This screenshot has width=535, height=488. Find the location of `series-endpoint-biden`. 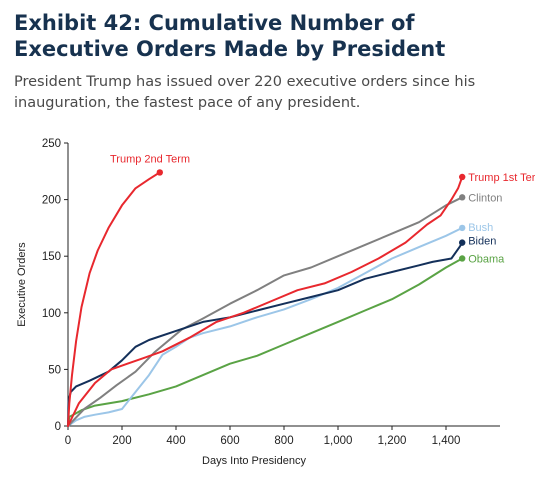

series-endpoint-biden is located at coordinates (462, 242).